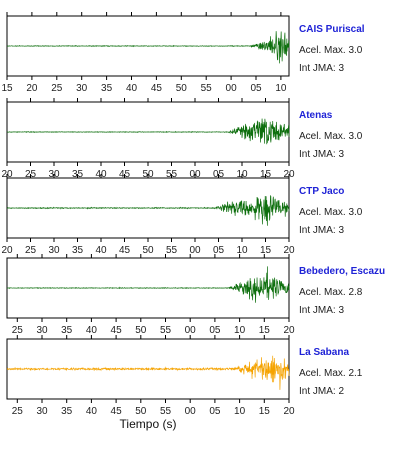  I want to click on acel-max-label: Acel. Max. 2.1, so click(331, 373).